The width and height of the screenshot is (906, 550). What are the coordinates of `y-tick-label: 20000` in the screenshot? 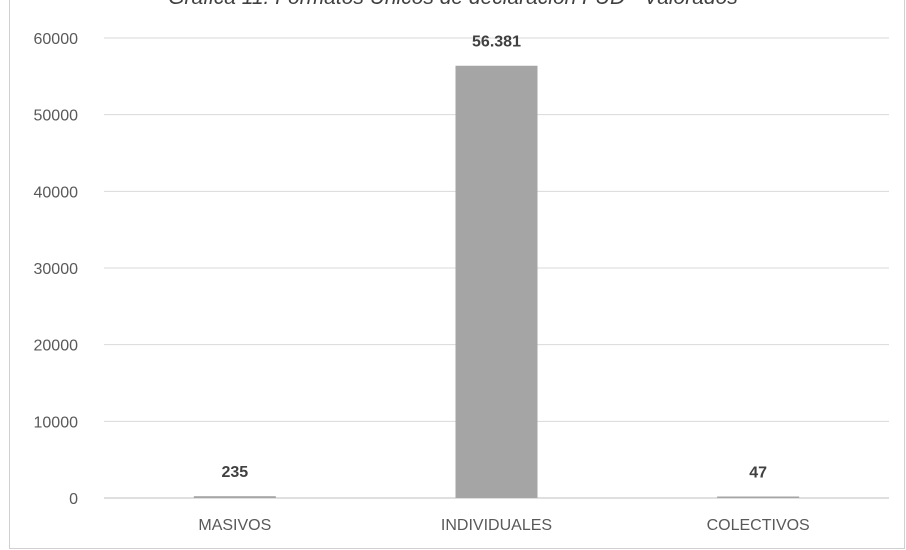 It's located at (56, 346).